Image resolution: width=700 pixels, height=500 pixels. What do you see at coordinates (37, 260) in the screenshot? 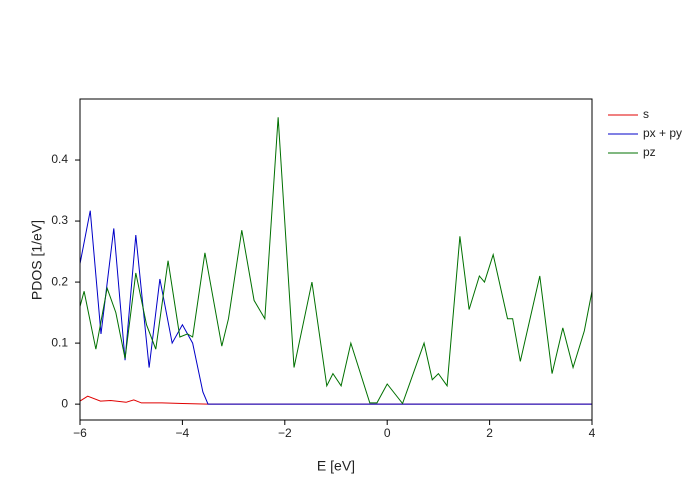
I see `y-axis-title: PDOS [1/eV]` at bounding box center [37, 260].